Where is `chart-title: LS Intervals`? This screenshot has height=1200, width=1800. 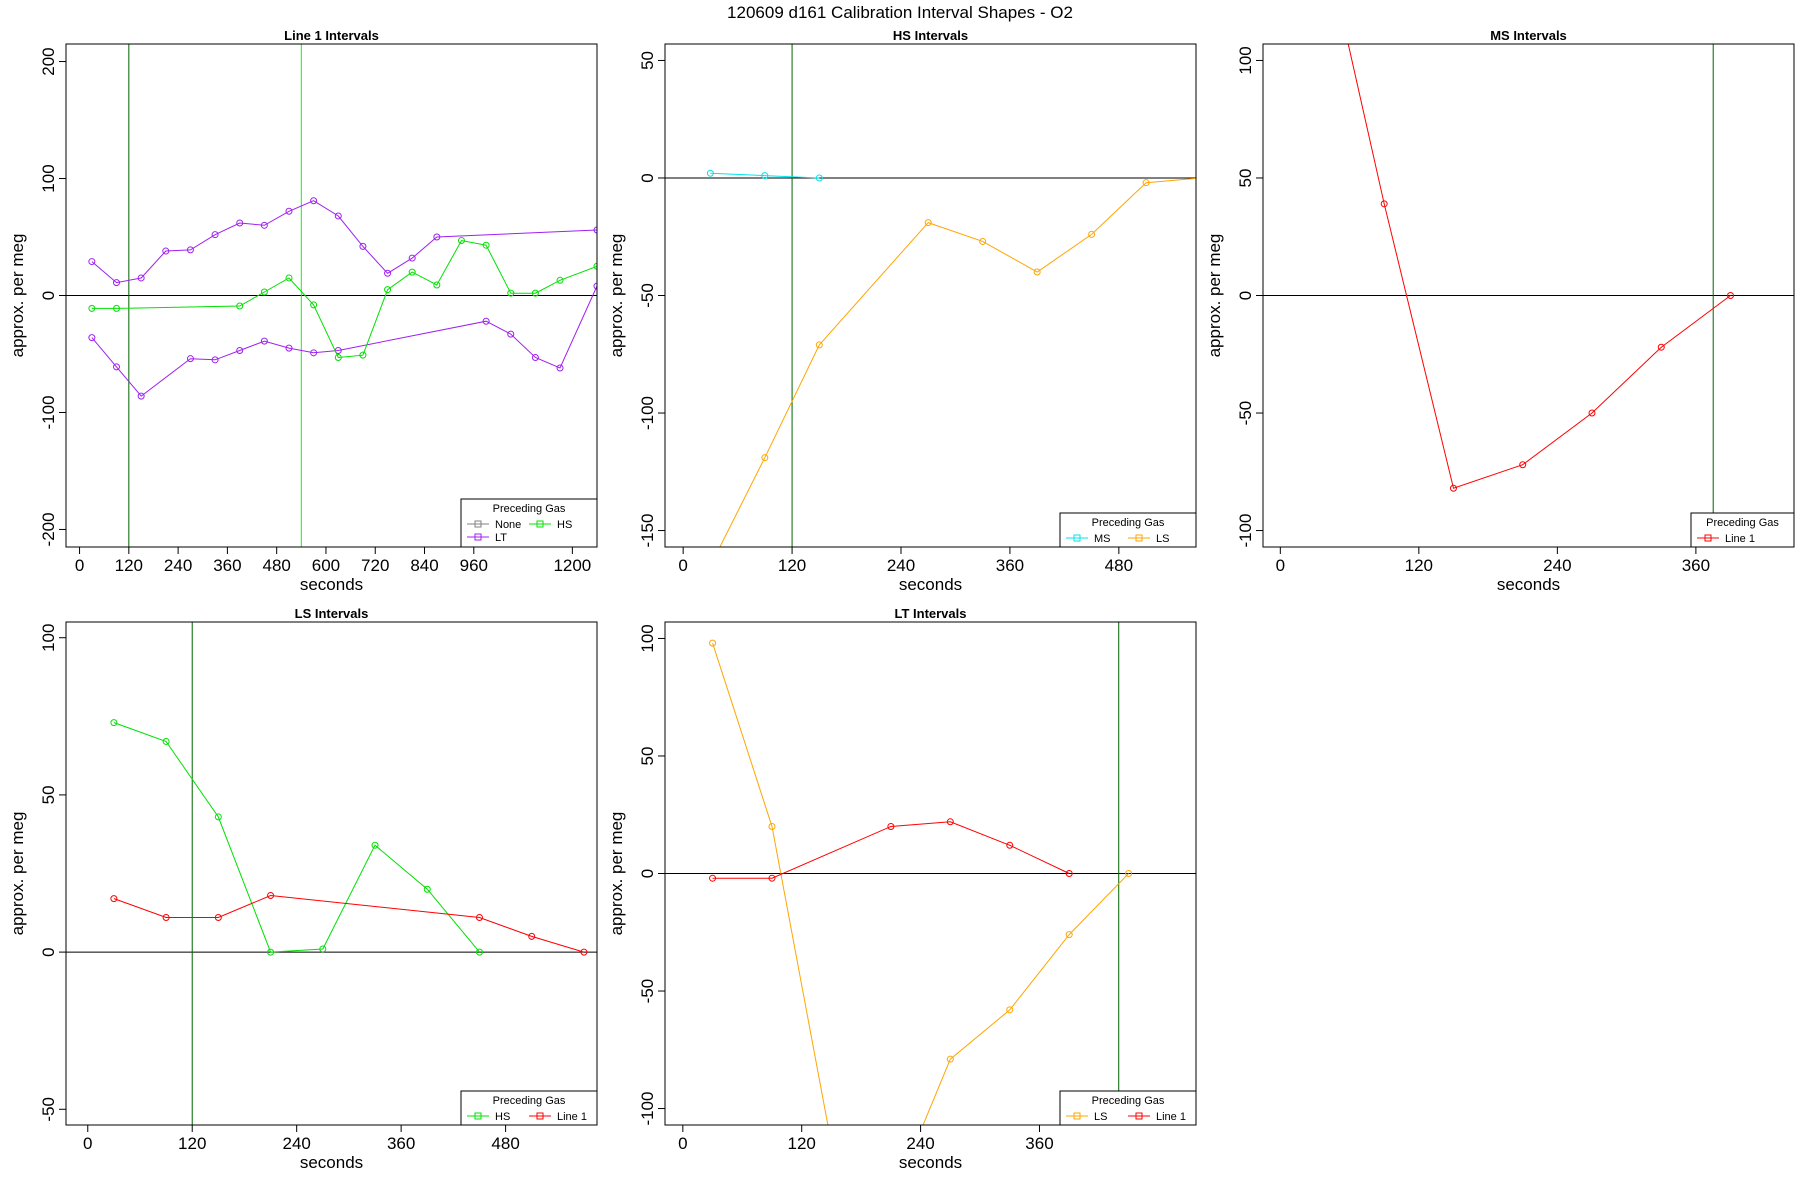
chart-title: LS Intervals is located at coordinates (332, 613).